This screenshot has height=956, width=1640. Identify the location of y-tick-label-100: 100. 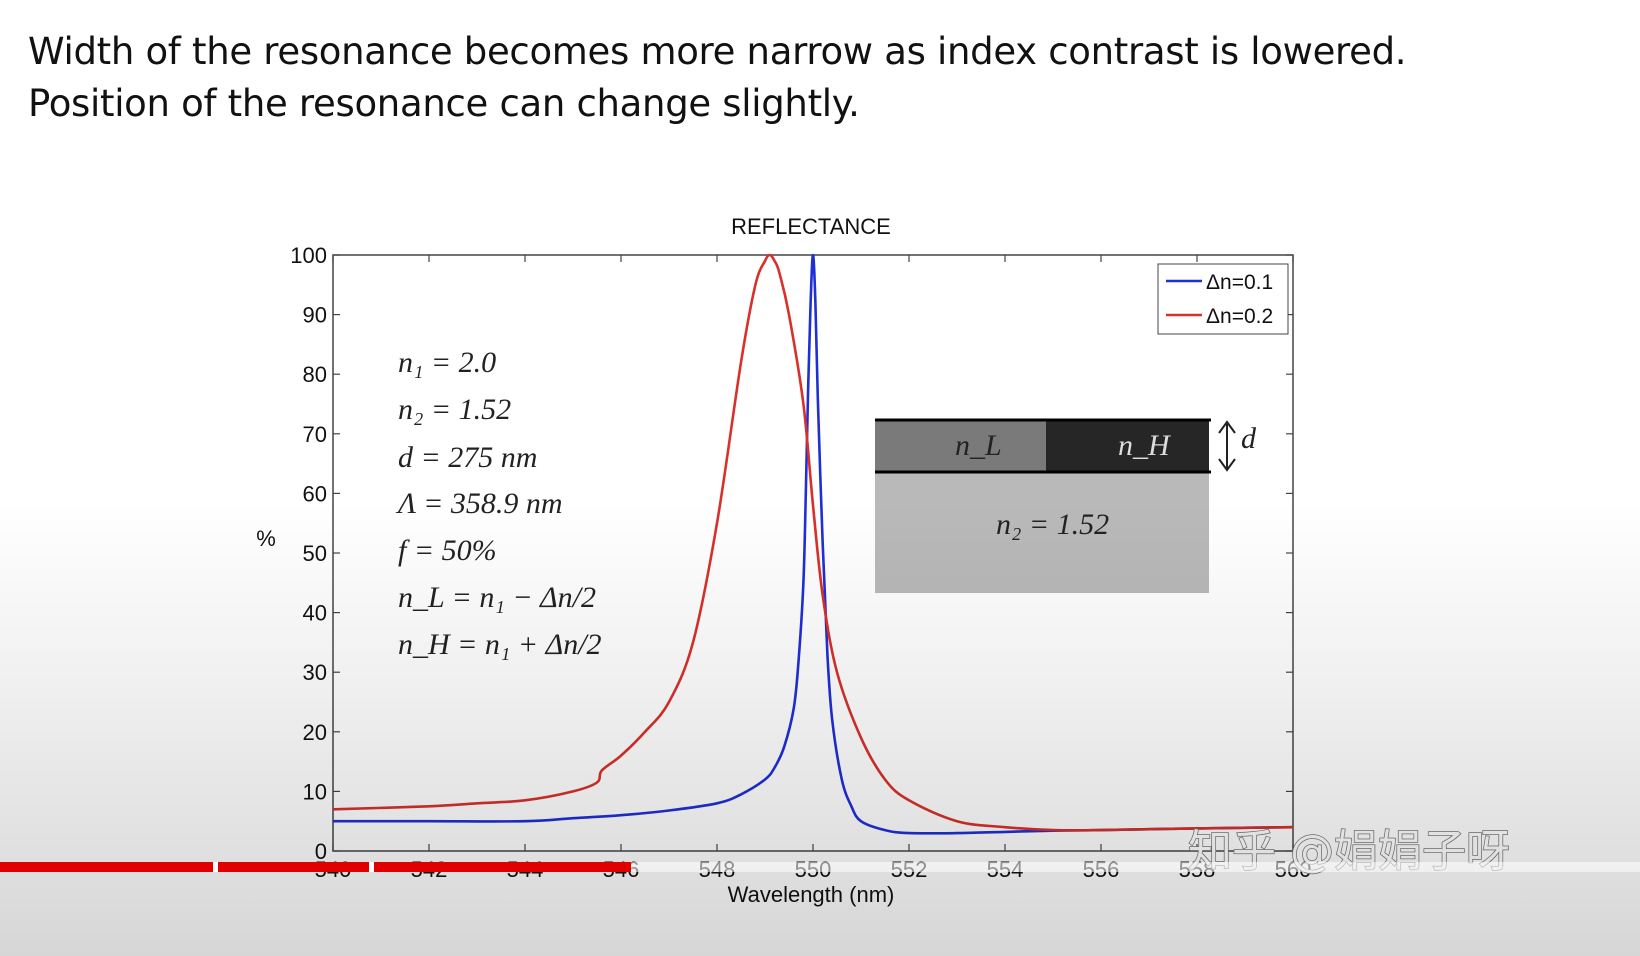
(308, 255).